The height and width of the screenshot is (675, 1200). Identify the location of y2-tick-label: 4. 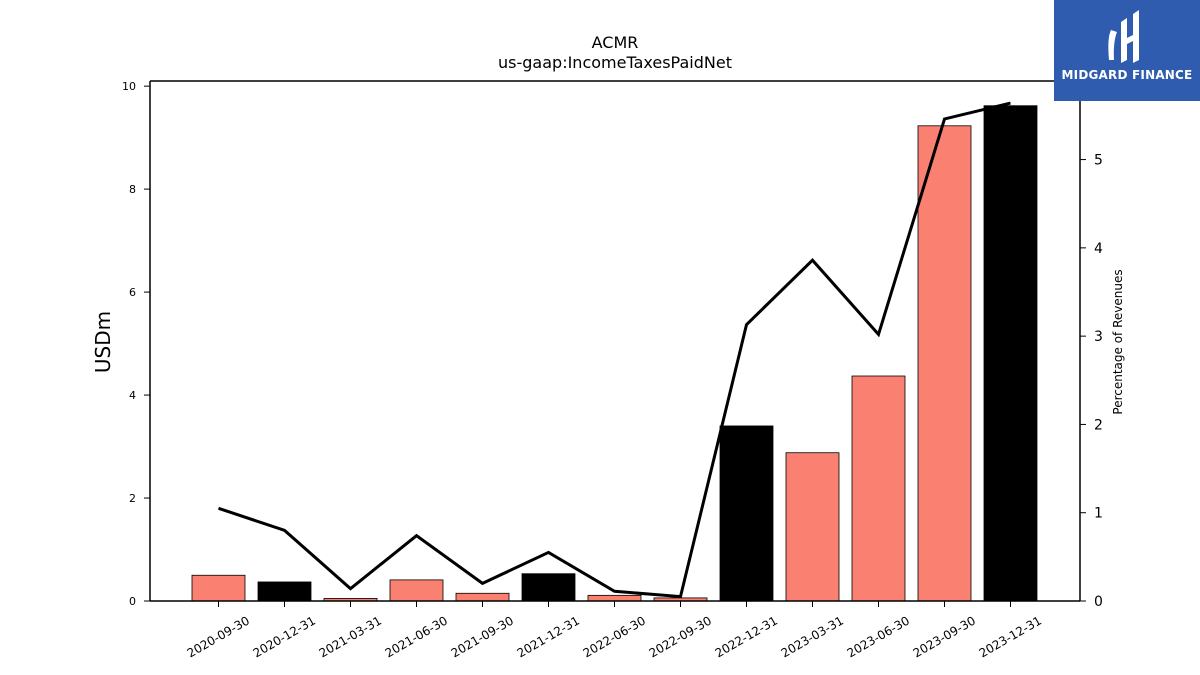
(1098, 249).